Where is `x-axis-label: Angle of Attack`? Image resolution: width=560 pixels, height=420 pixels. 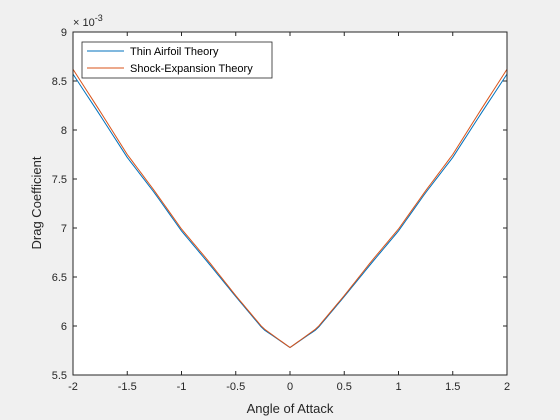 x-axis-label: Angle of Attack is located at coordinates (290, 408).